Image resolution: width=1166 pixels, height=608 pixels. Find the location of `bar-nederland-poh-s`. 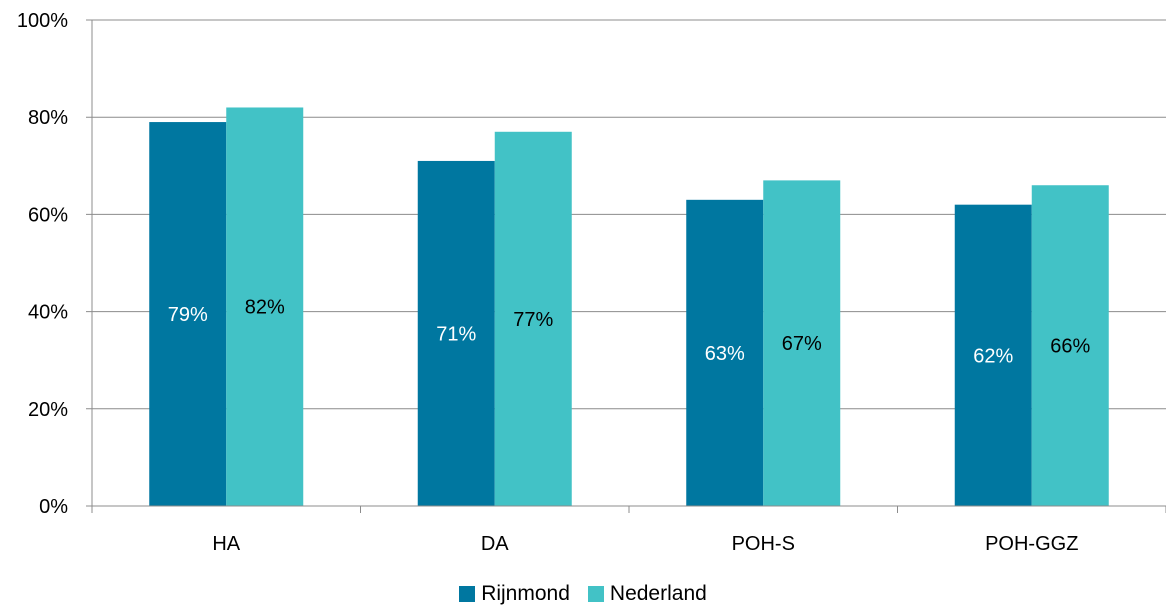

bar-nederland-poh-s is located at coordinates (802, 343).